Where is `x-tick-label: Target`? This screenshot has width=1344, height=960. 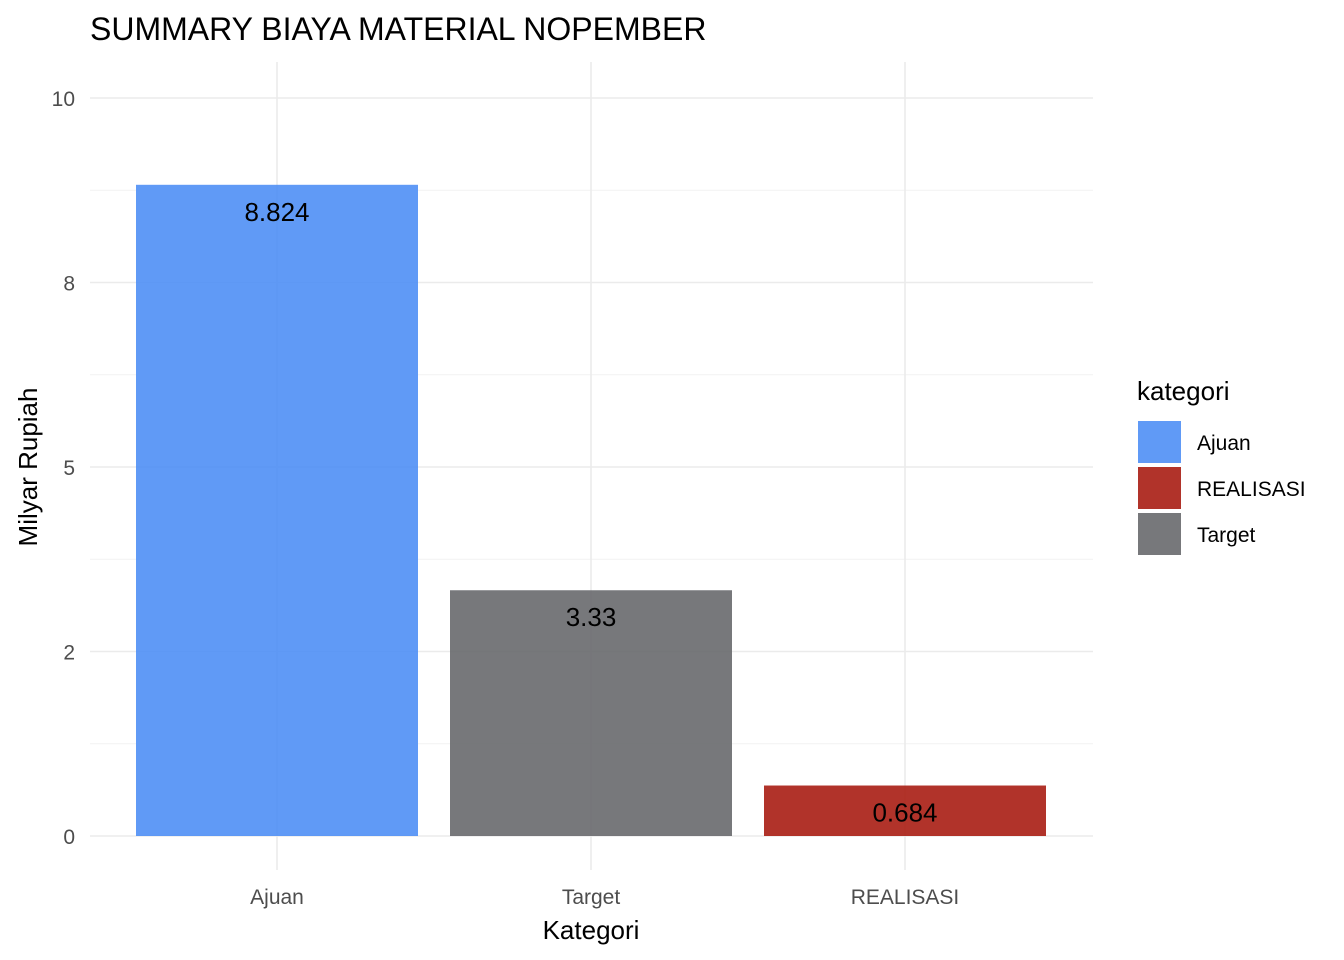
x-tick-label: Target is located at coordinates (591, 897).